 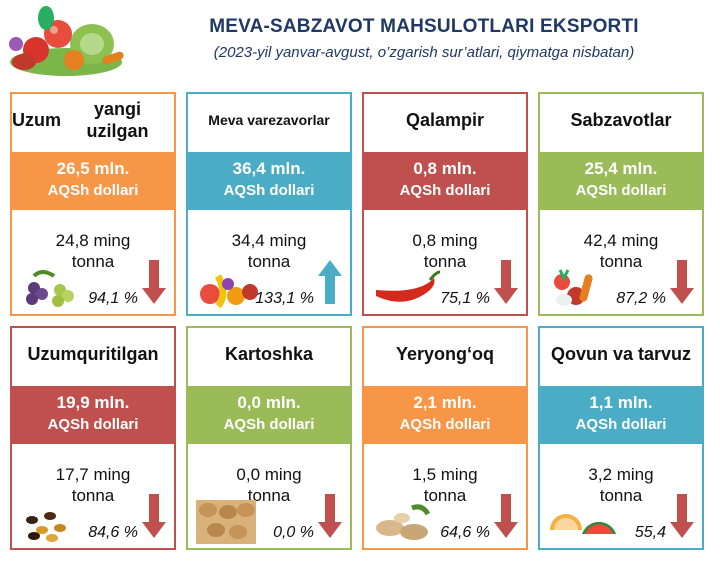 What do you see at coordinates (269, 251) in the screenshot?
I see `card-quantity: 34,4 ming tonna` at bounding box center [269, 251].